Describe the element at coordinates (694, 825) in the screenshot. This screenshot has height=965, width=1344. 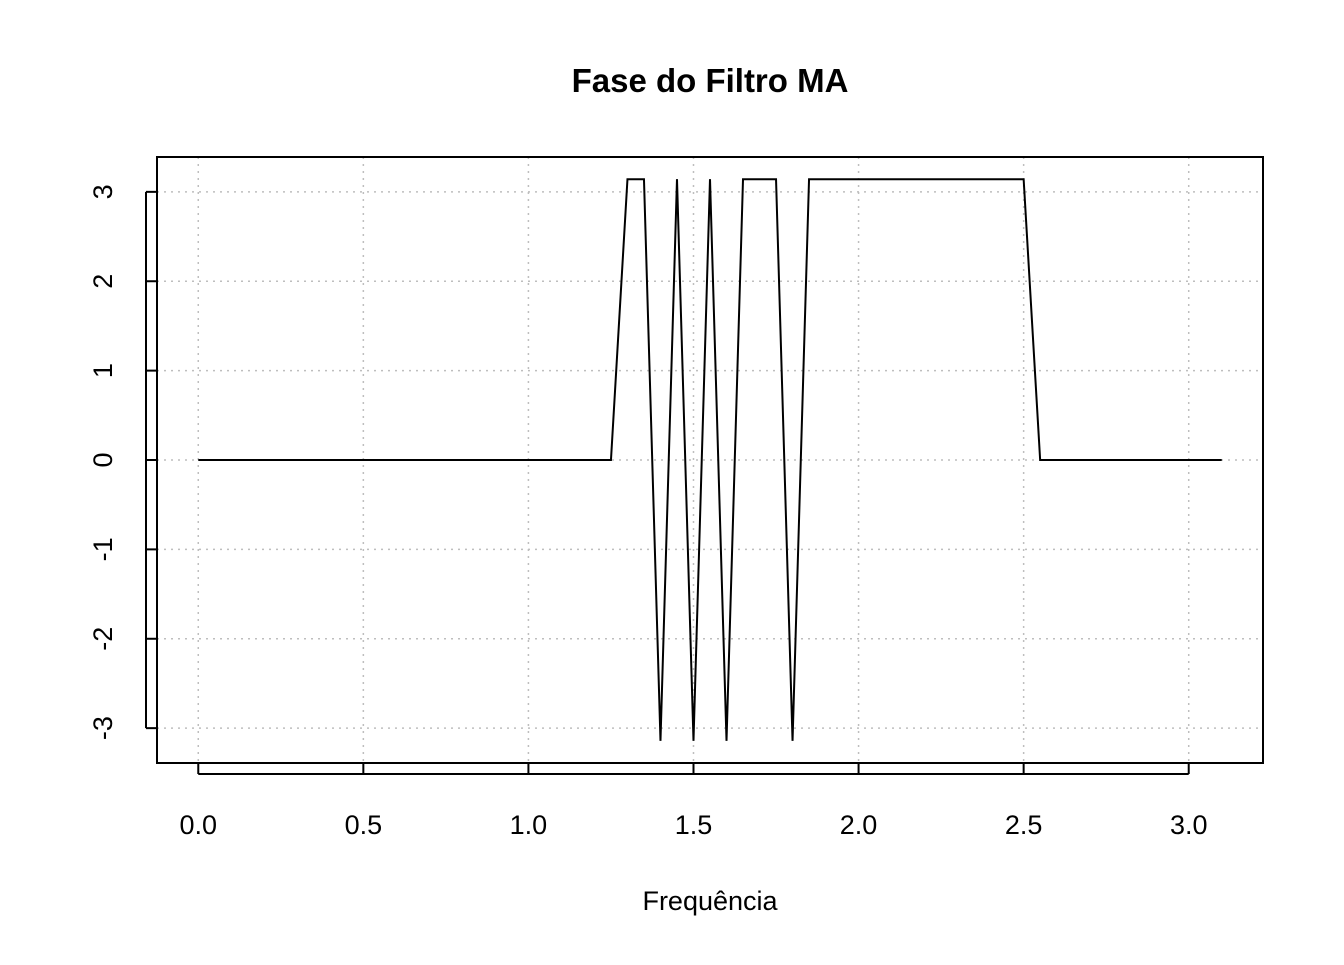
I see `x-tick-label: 1.5` at that location.